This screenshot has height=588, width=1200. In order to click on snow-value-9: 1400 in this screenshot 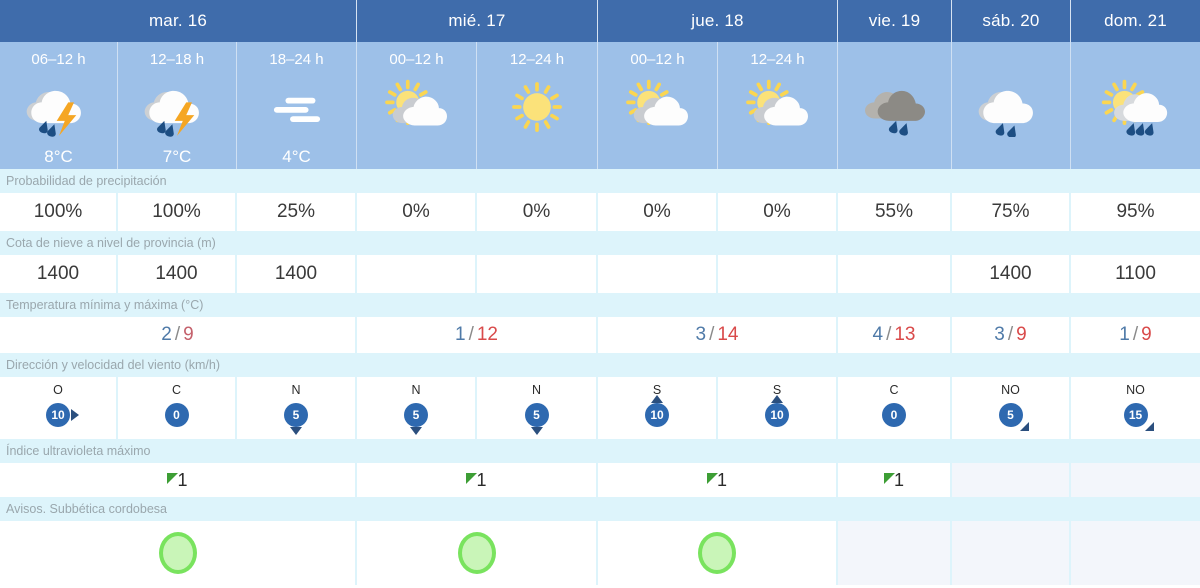, I will do `click(1011, 274)`.